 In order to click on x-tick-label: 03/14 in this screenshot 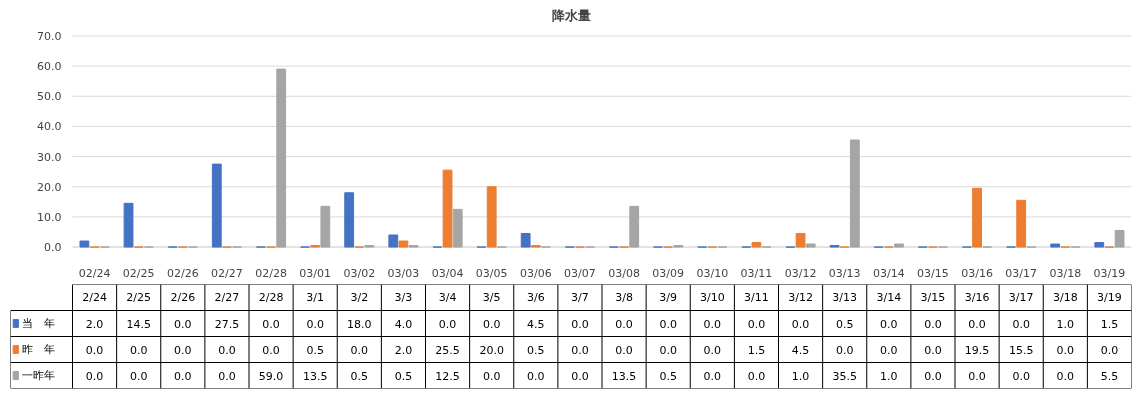, I will do `click(888, 273)`.